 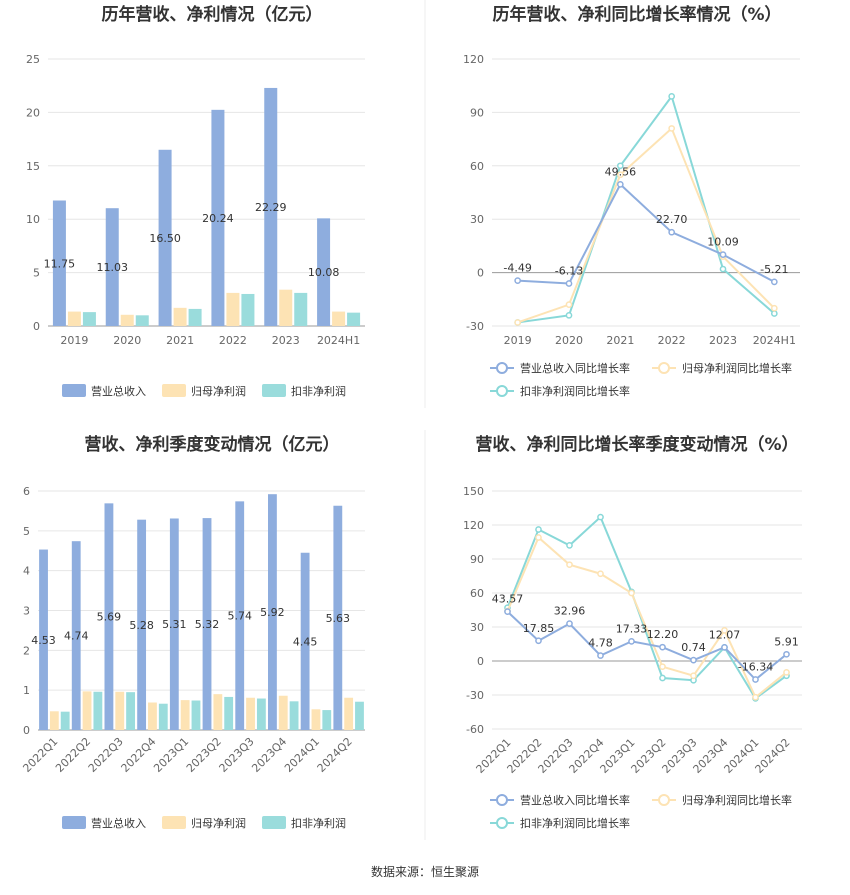 I want to click on x-tick-label: 2024H1, so click(x=774, y=340).